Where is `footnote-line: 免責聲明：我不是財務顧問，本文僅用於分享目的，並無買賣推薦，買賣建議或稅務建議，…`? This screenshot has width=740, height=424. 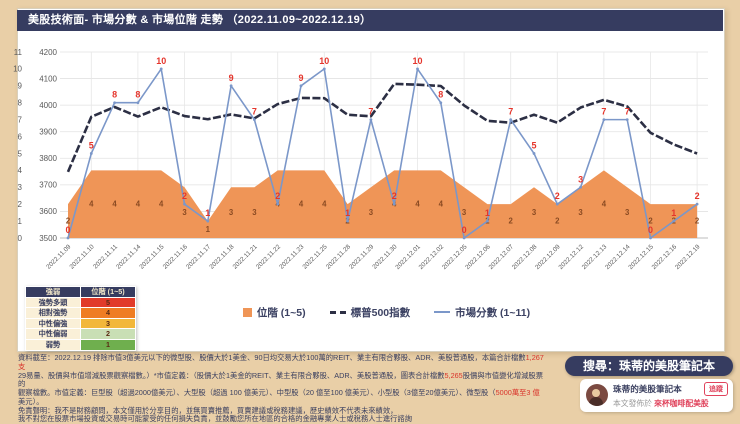 footnote-line: 免責聲明：我不是財務顧問，本文僅用於分享目的，並無買賣推薦，買賣建議或稅務建議，… is located at coordinates (284, 410).